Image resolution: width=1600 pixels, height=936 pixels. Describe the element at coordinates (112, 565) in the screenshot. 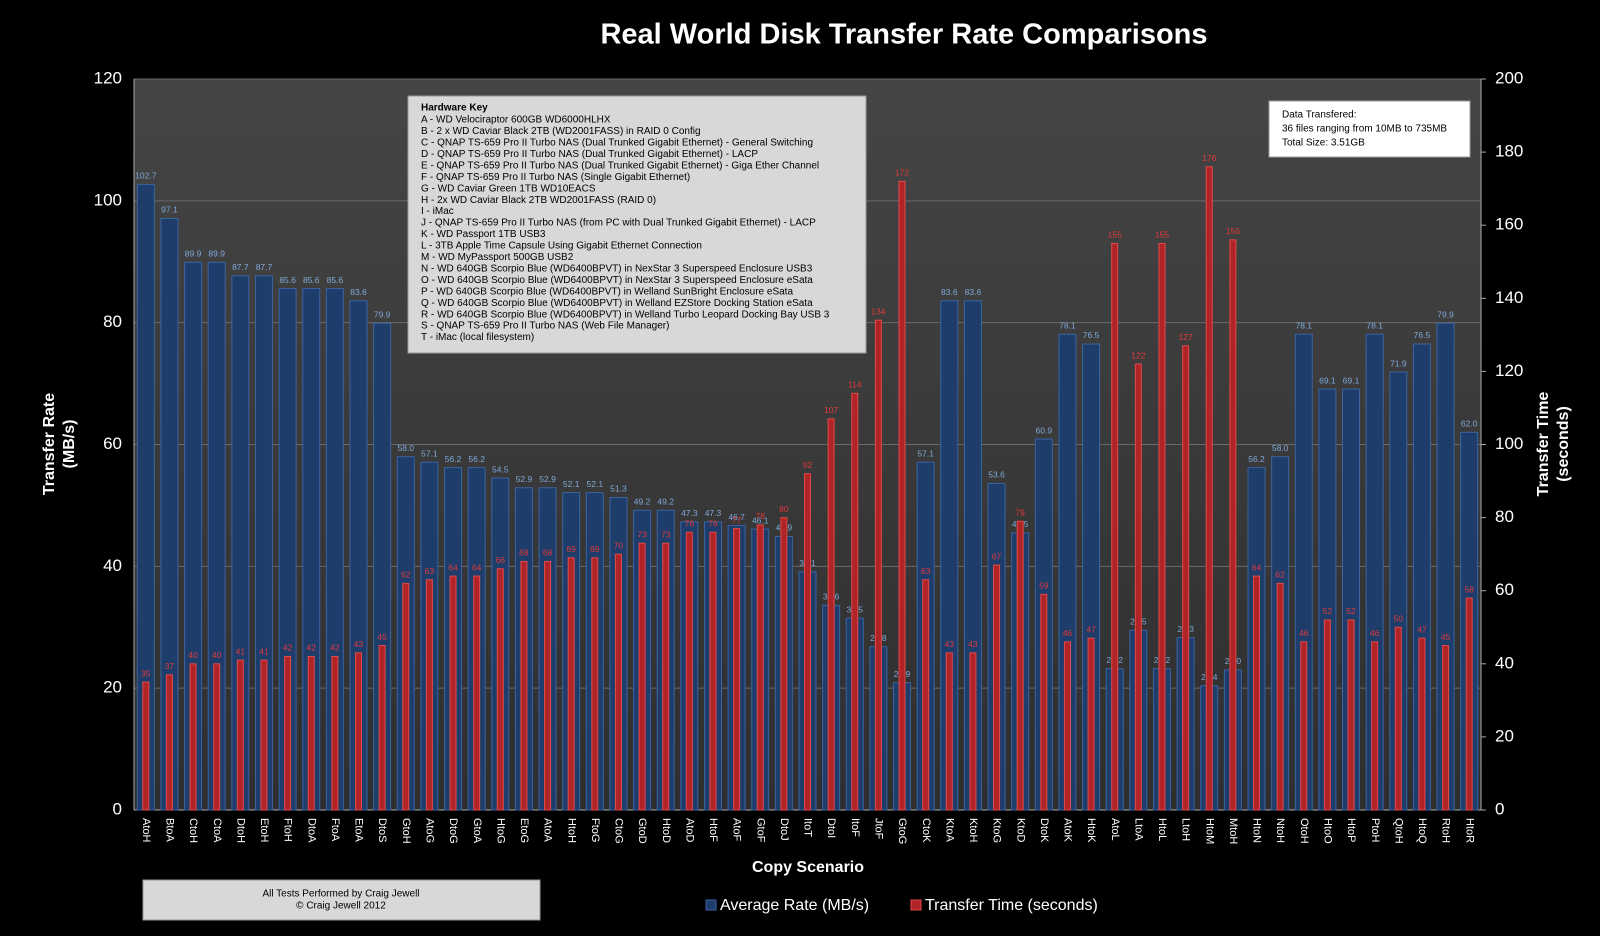

I see `y-tick-label: 40` at that location.